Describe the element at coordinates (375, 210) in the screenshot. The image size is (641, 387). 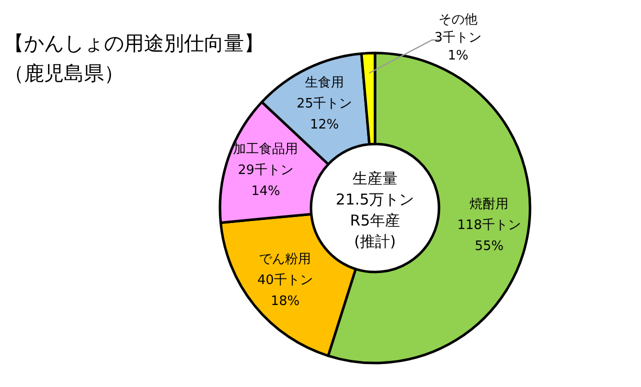
I see `text: 生産量 21.5万トン R5年産 (推計)` at that location.